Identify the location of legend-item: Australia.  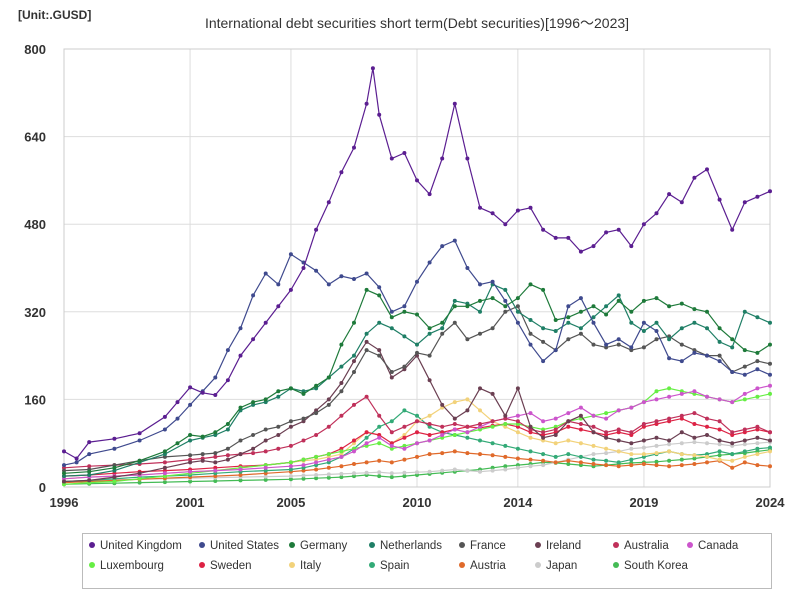
(641, 546).